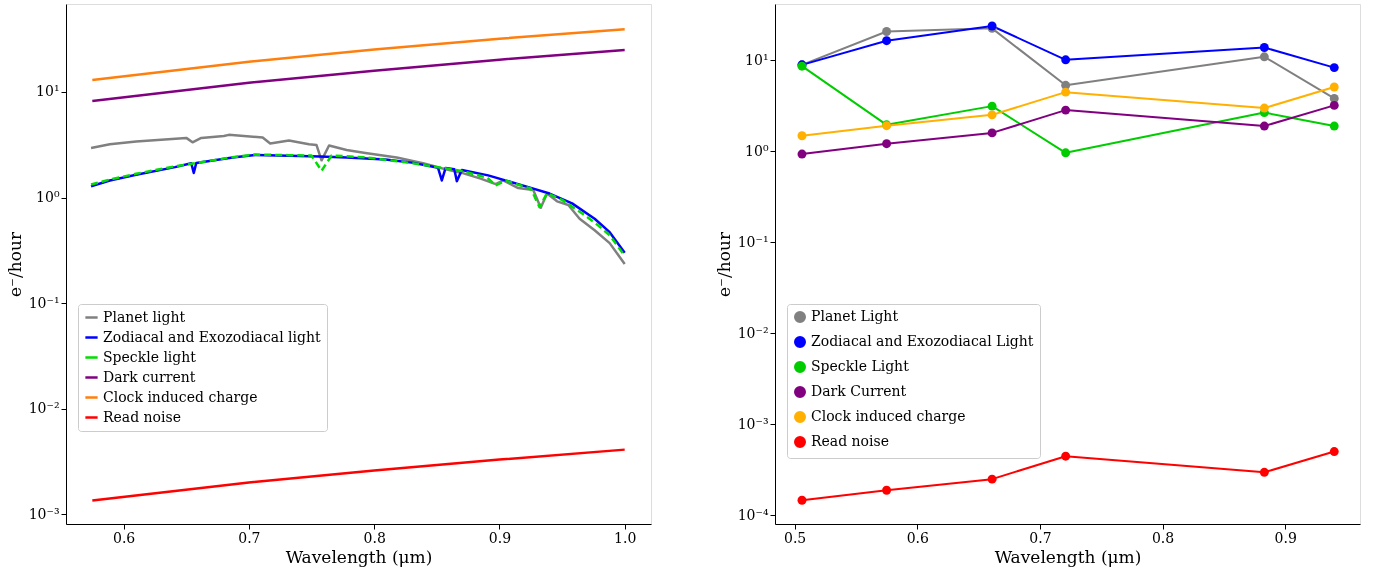 The image size is (1375, 575). Describe the element at coordinates (859, 391) in the screenshot. I see `legend-label: Dark Current` at that location.